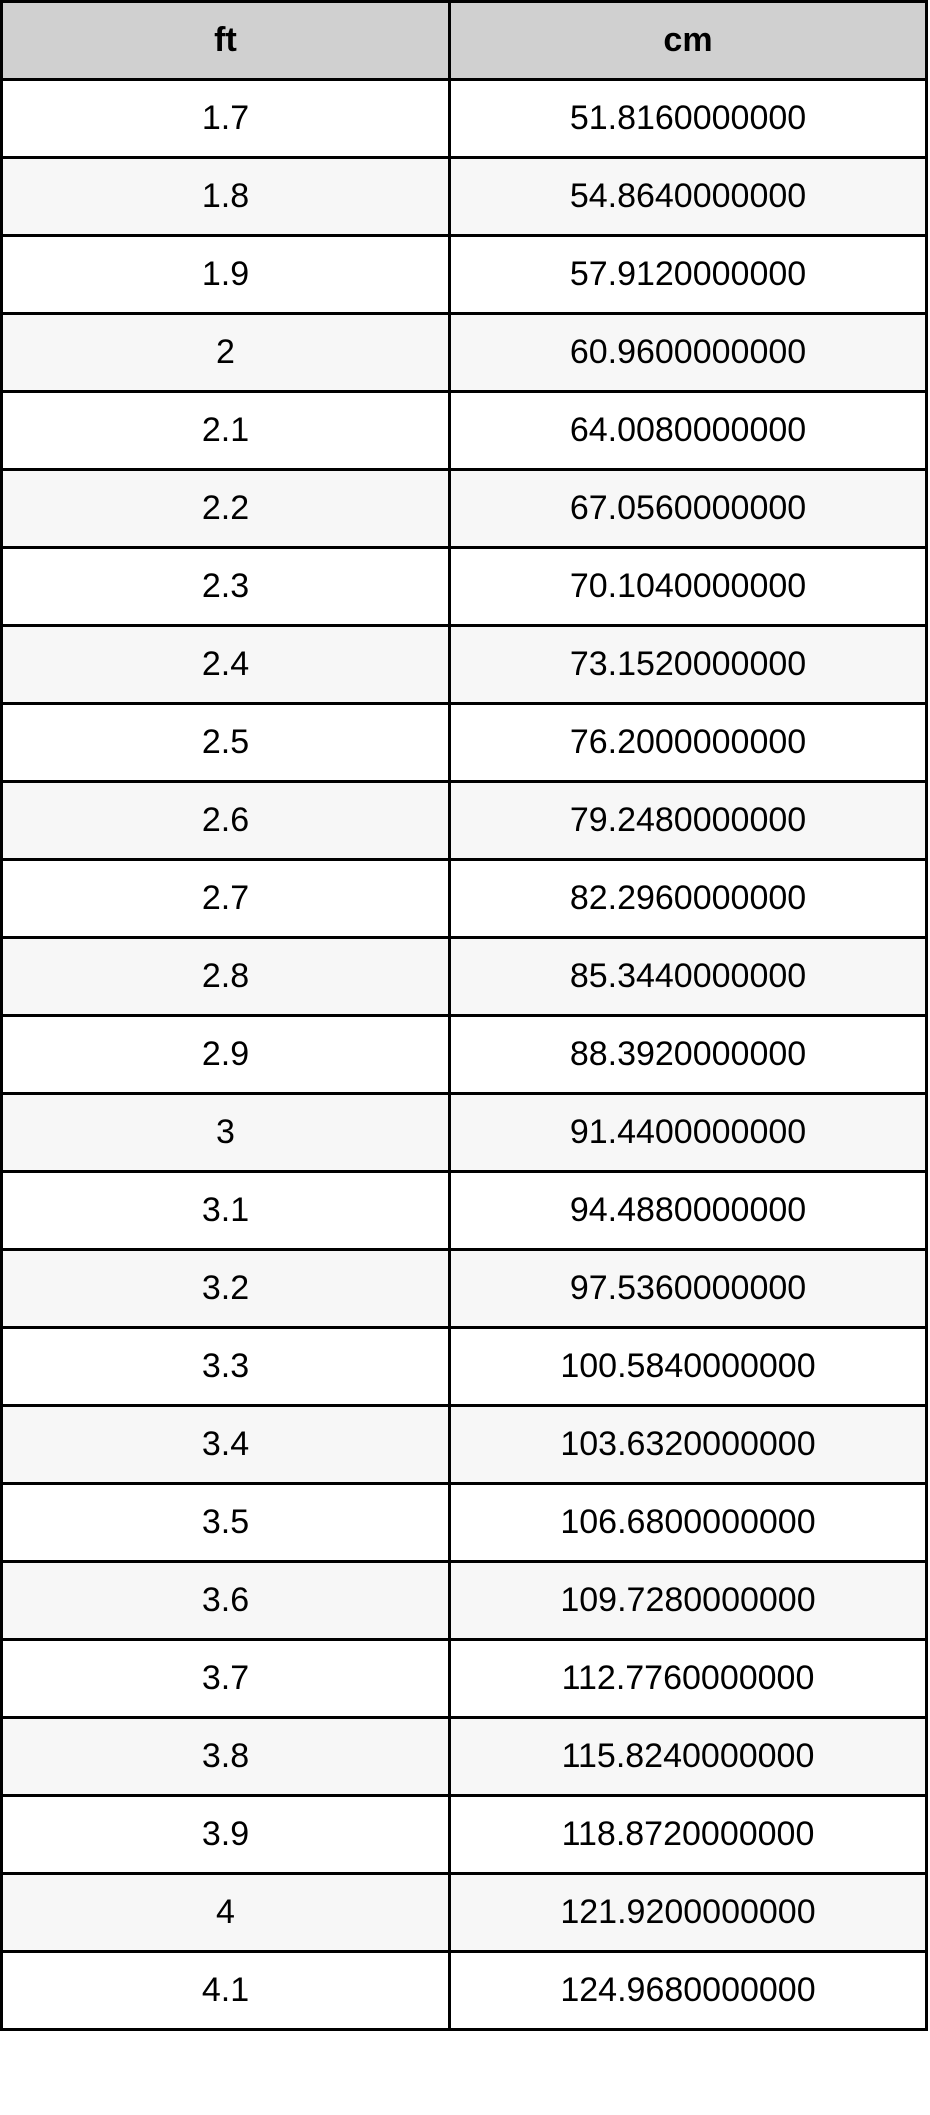 This screenshot has height=2115, width=930. Describe the element at coordinates (688, 1132) in the screenshot. I see `cell-cm: 91.4400000000` at that location.